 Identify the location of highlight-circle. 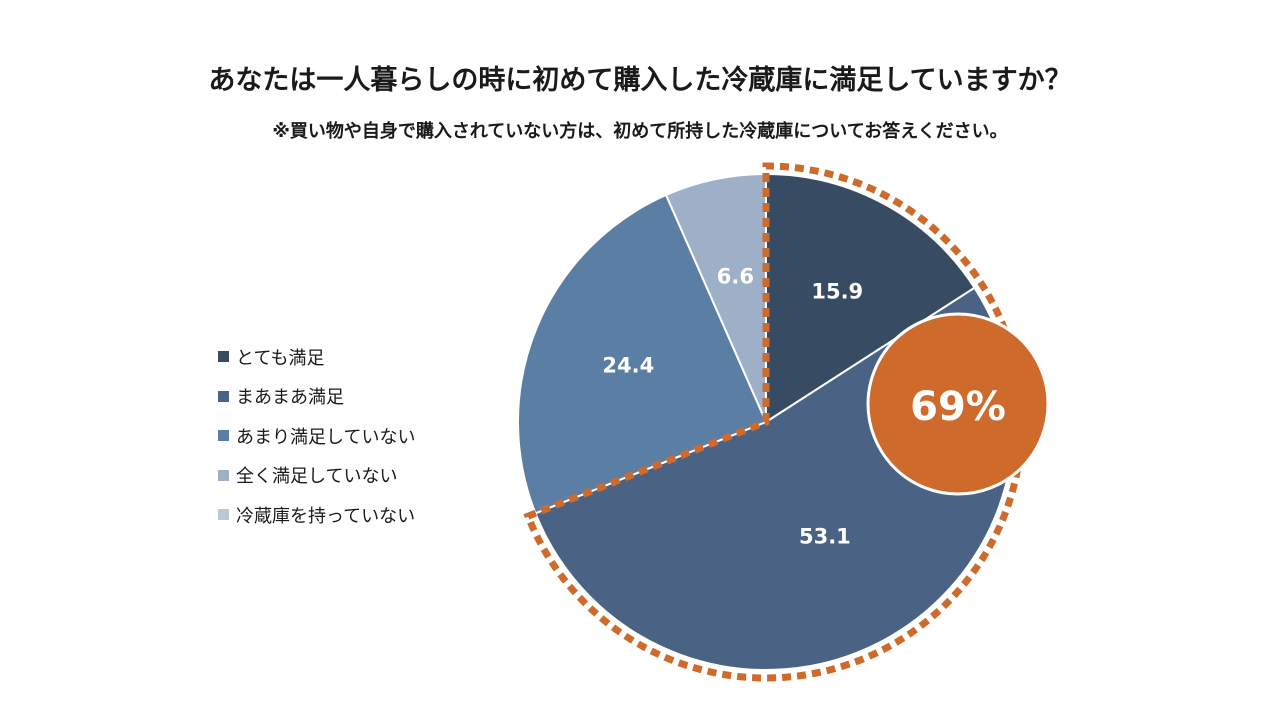
(958, 404).